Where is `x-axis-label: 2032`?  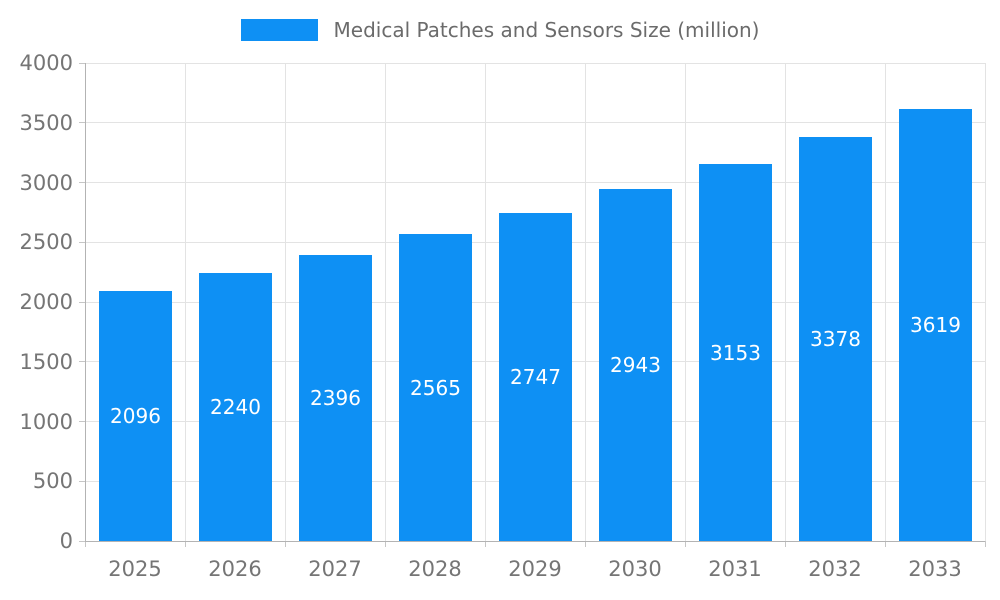 x-axis-label: 2032 is located at coordinates (835, 569).